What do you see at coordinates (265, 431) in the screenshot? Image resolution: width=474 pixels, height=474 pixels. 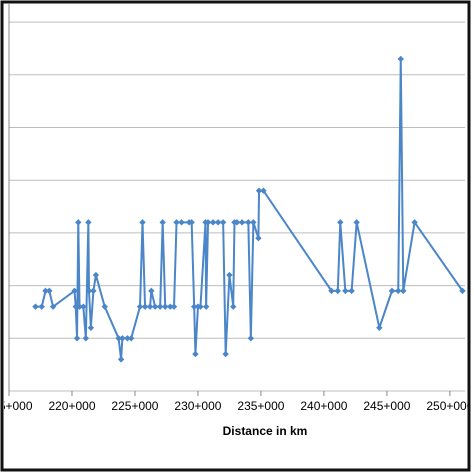 I see `x-axis-title: Distance in km` at bounding box center [265, 431].